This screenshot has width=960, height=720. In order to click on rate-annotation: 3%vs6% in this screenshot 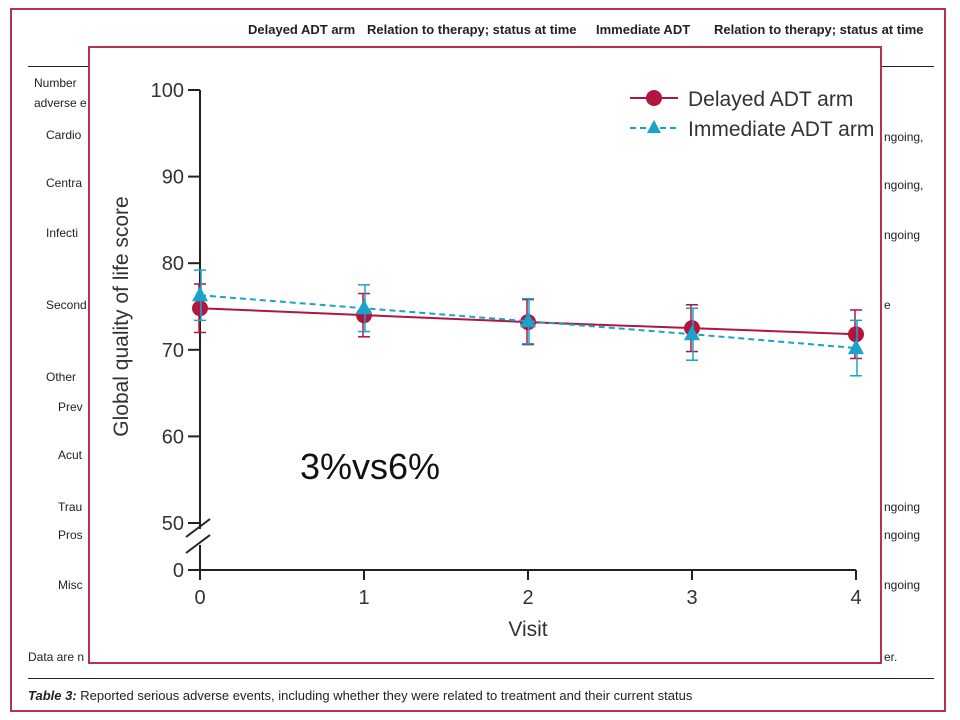, I will do `click(370, 466)`.